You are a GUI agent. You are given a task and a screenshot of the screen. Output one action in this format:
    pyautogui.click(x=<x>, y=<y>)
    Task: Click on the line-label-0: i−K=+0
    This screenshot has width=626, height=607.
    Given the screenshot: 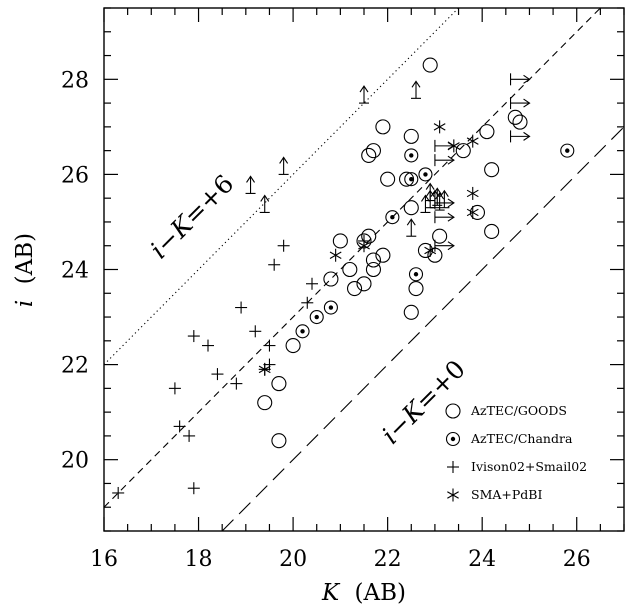 What is the action you would take?
    pyautogui.click(x=423, y=401)
    